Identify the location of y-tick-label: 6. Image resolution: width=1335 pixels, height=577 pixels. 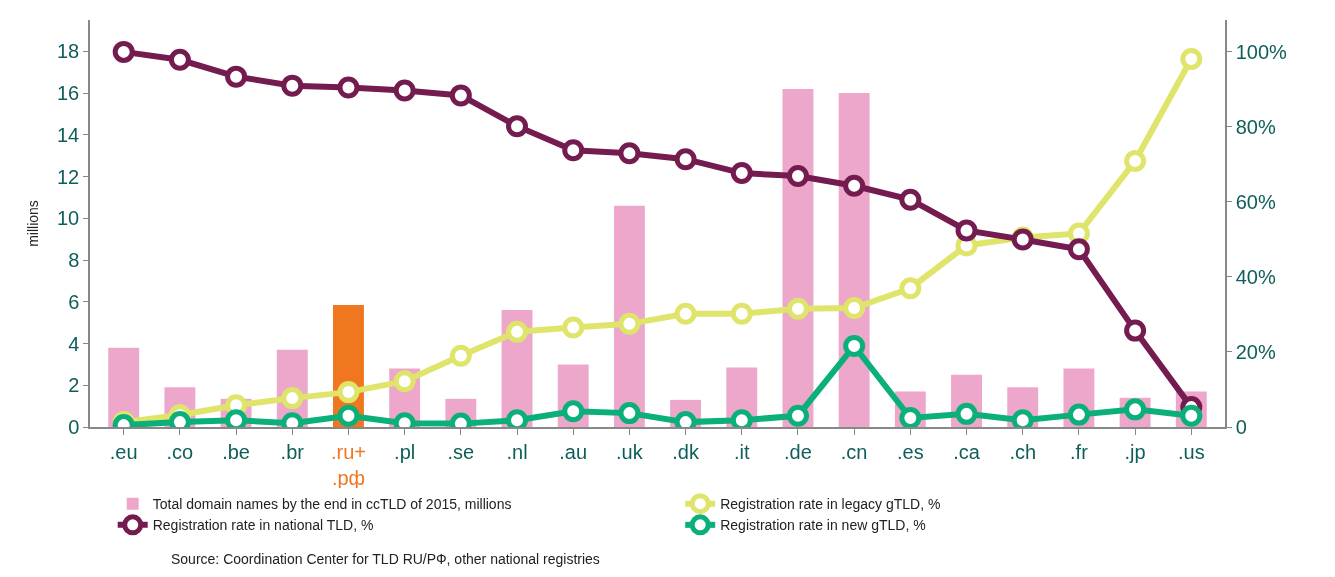
(74, 301).